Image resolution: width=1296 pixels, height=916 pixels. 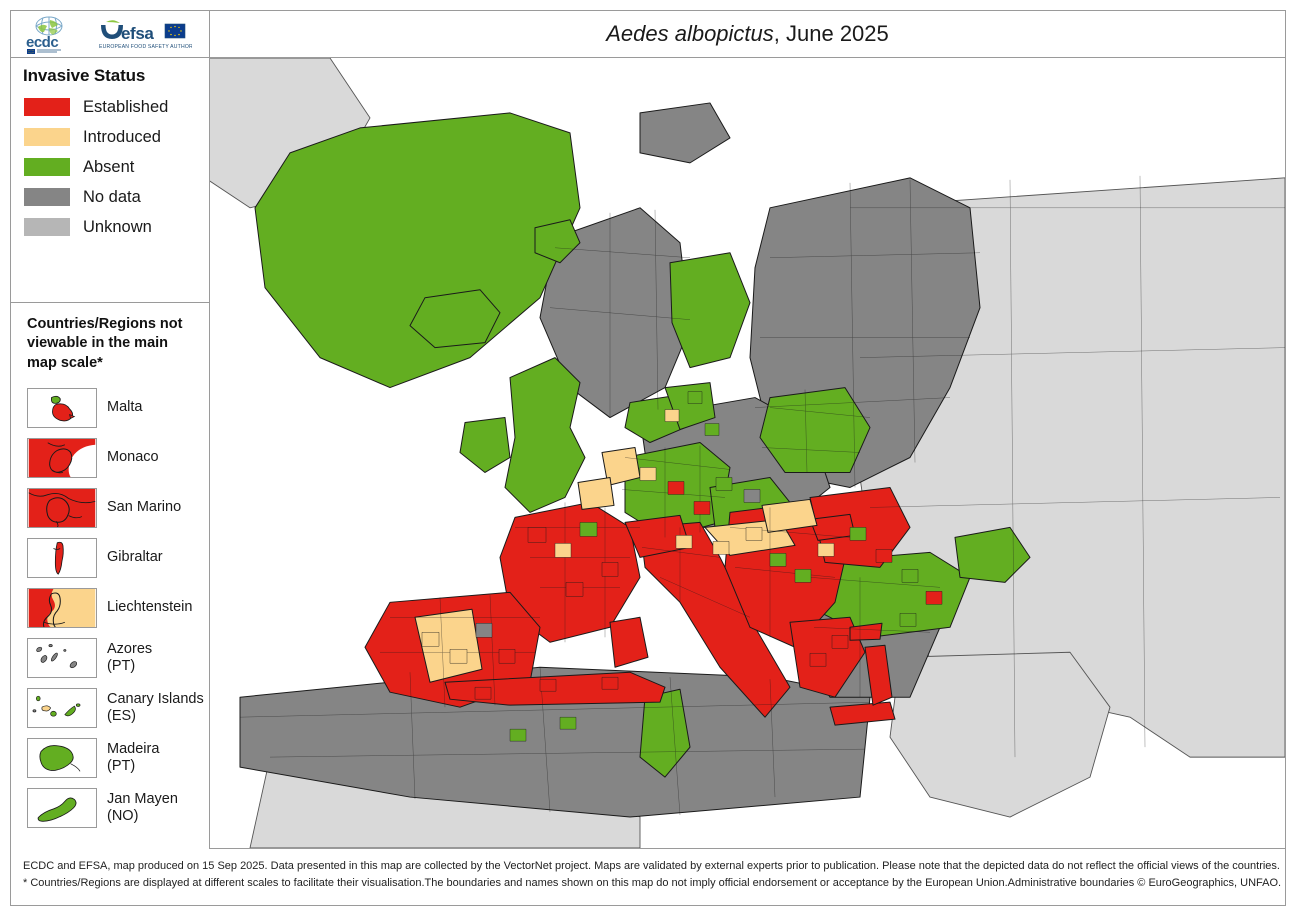 I want to click on left-sidebar: ecdc efsa, so click(x=110, y=430).